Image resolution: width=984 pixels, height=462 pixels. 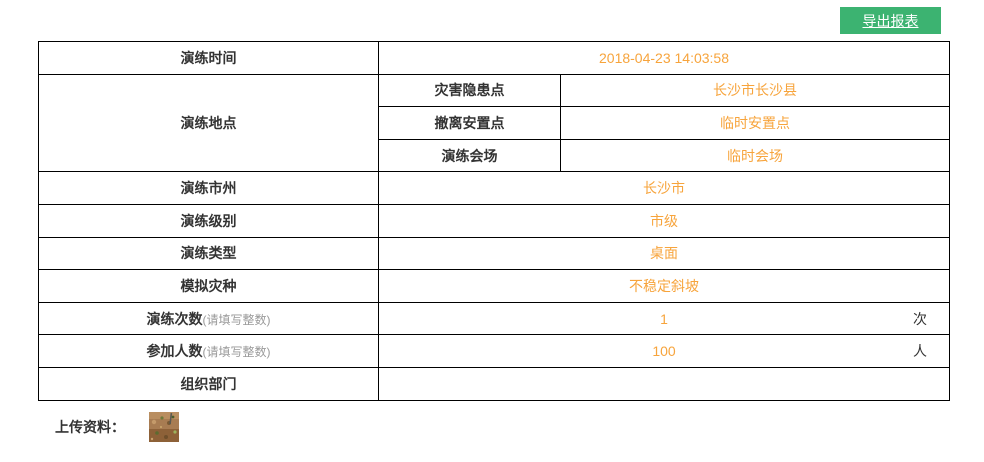 What do you see at coordinates (90, 427) in the screenshot?
I see `upload-materials-label: 上传资料：` at bounding box center [90, 427].